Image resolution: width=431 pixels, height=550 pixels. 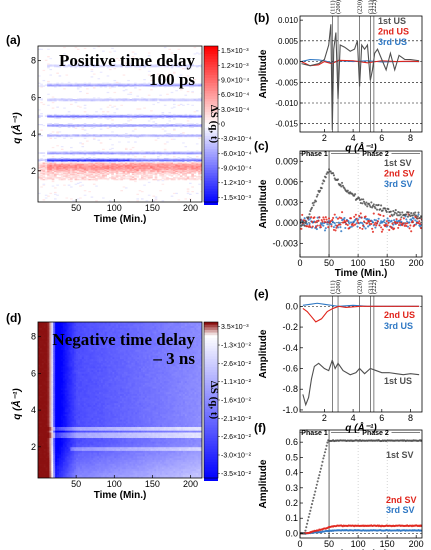 I want to click on heatmap-annotation: 100 ps, so click(x=172, y=79).